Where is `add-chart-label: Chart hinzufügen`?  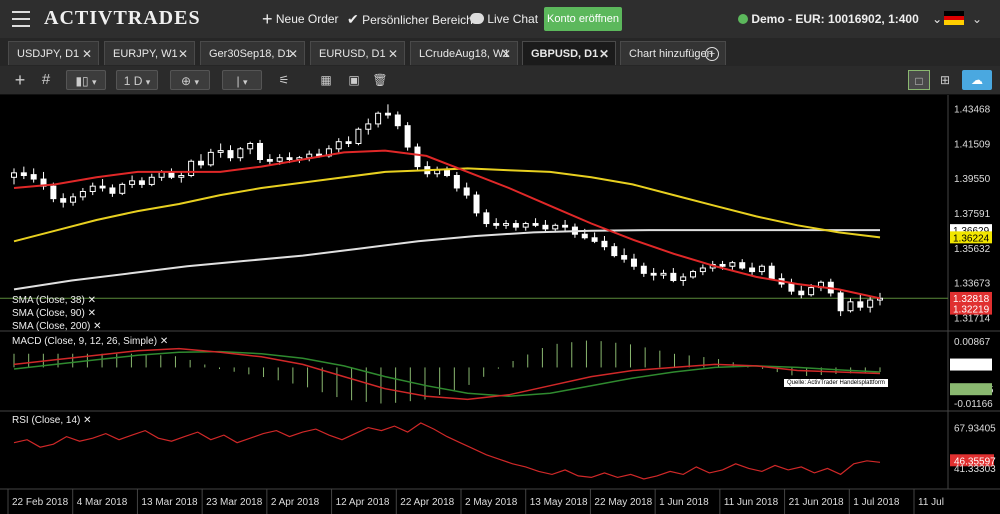
add-chart-label: Chart hinzufügen is located at coordinates (671, 54).